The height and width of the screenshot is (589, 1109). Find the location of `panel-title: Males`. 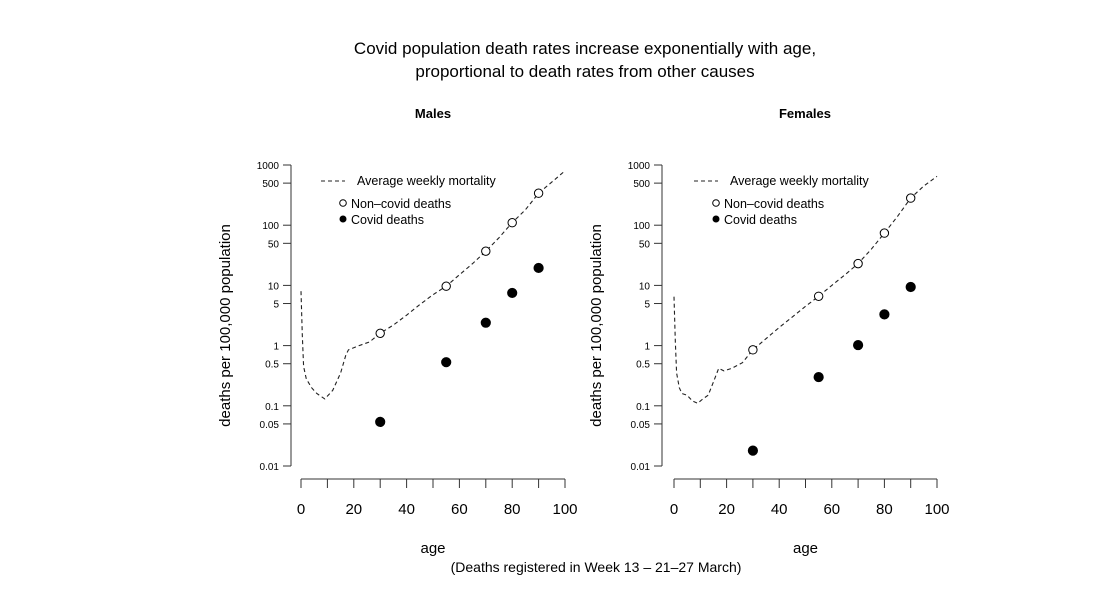

panel-title: Males is located at coordinates (433, 113).